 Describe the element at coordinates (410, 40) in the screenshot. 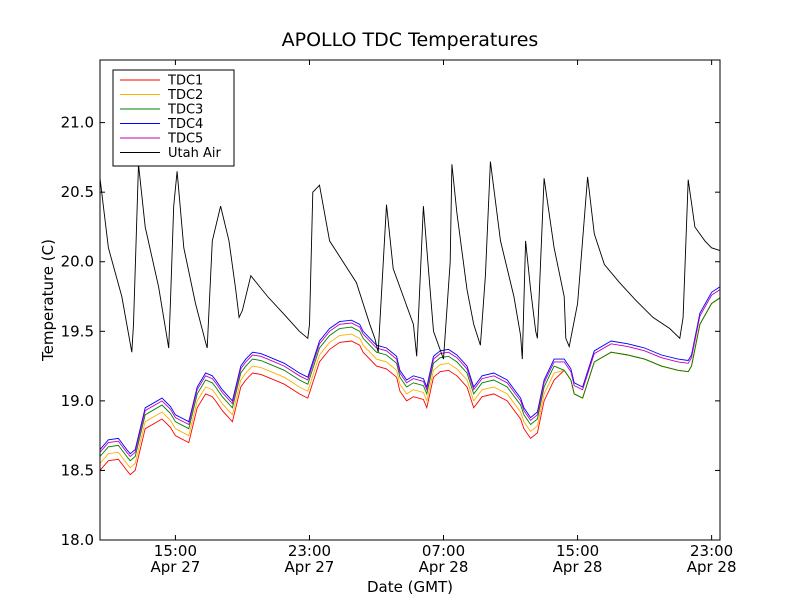

I see `chart-title: APOLLO TDC Temperatures` at that location.